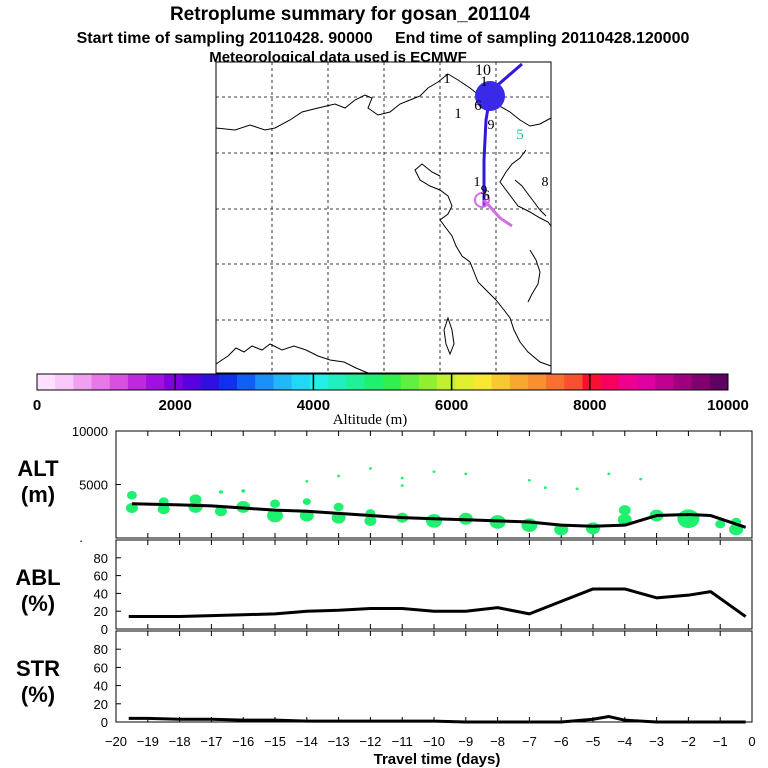 This screenshot has width=768, height=768. I want to click on panel-frame, so click(434, 676).